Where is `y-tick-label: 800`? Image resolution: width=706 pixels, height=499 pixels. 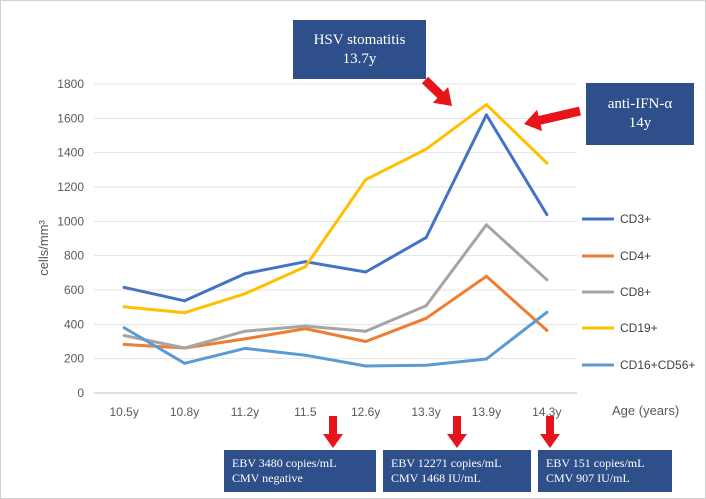
y-tick-label: 800 is located at coordinates (74, 256).